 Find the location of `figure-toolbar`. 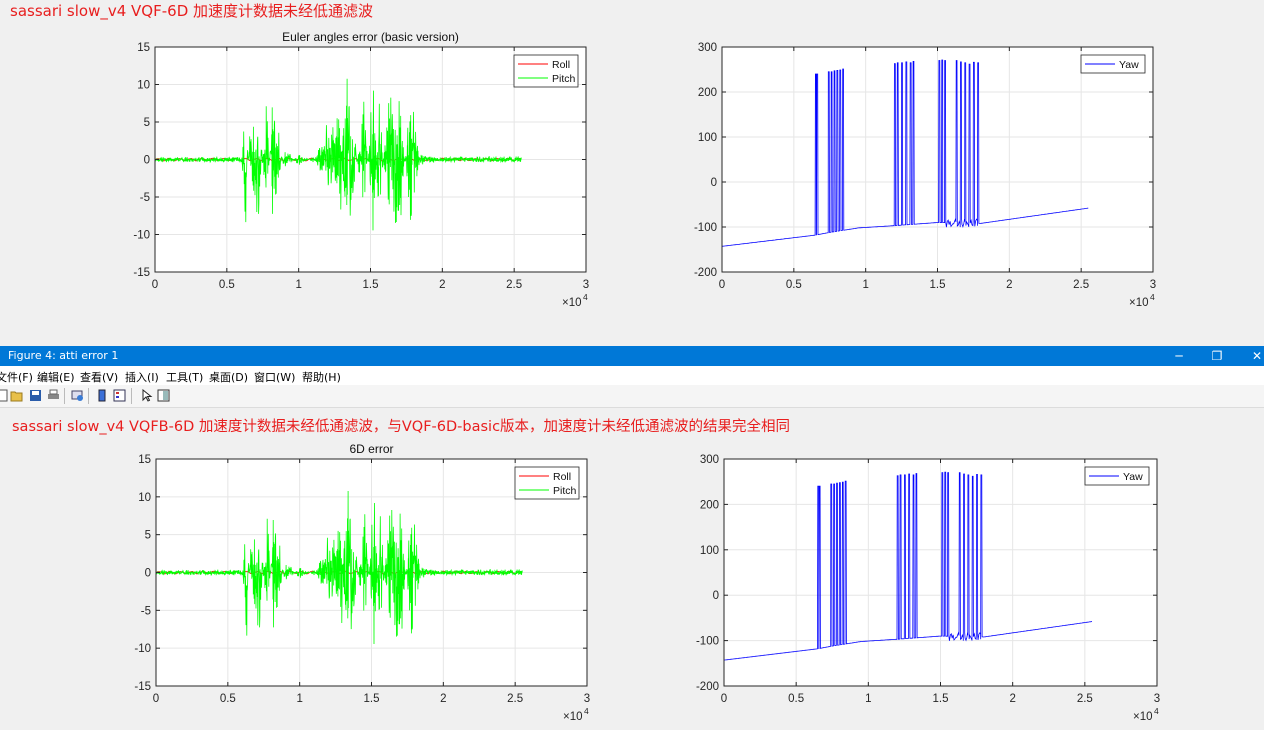

figure-toolbar is located at coordinates (632, 396).